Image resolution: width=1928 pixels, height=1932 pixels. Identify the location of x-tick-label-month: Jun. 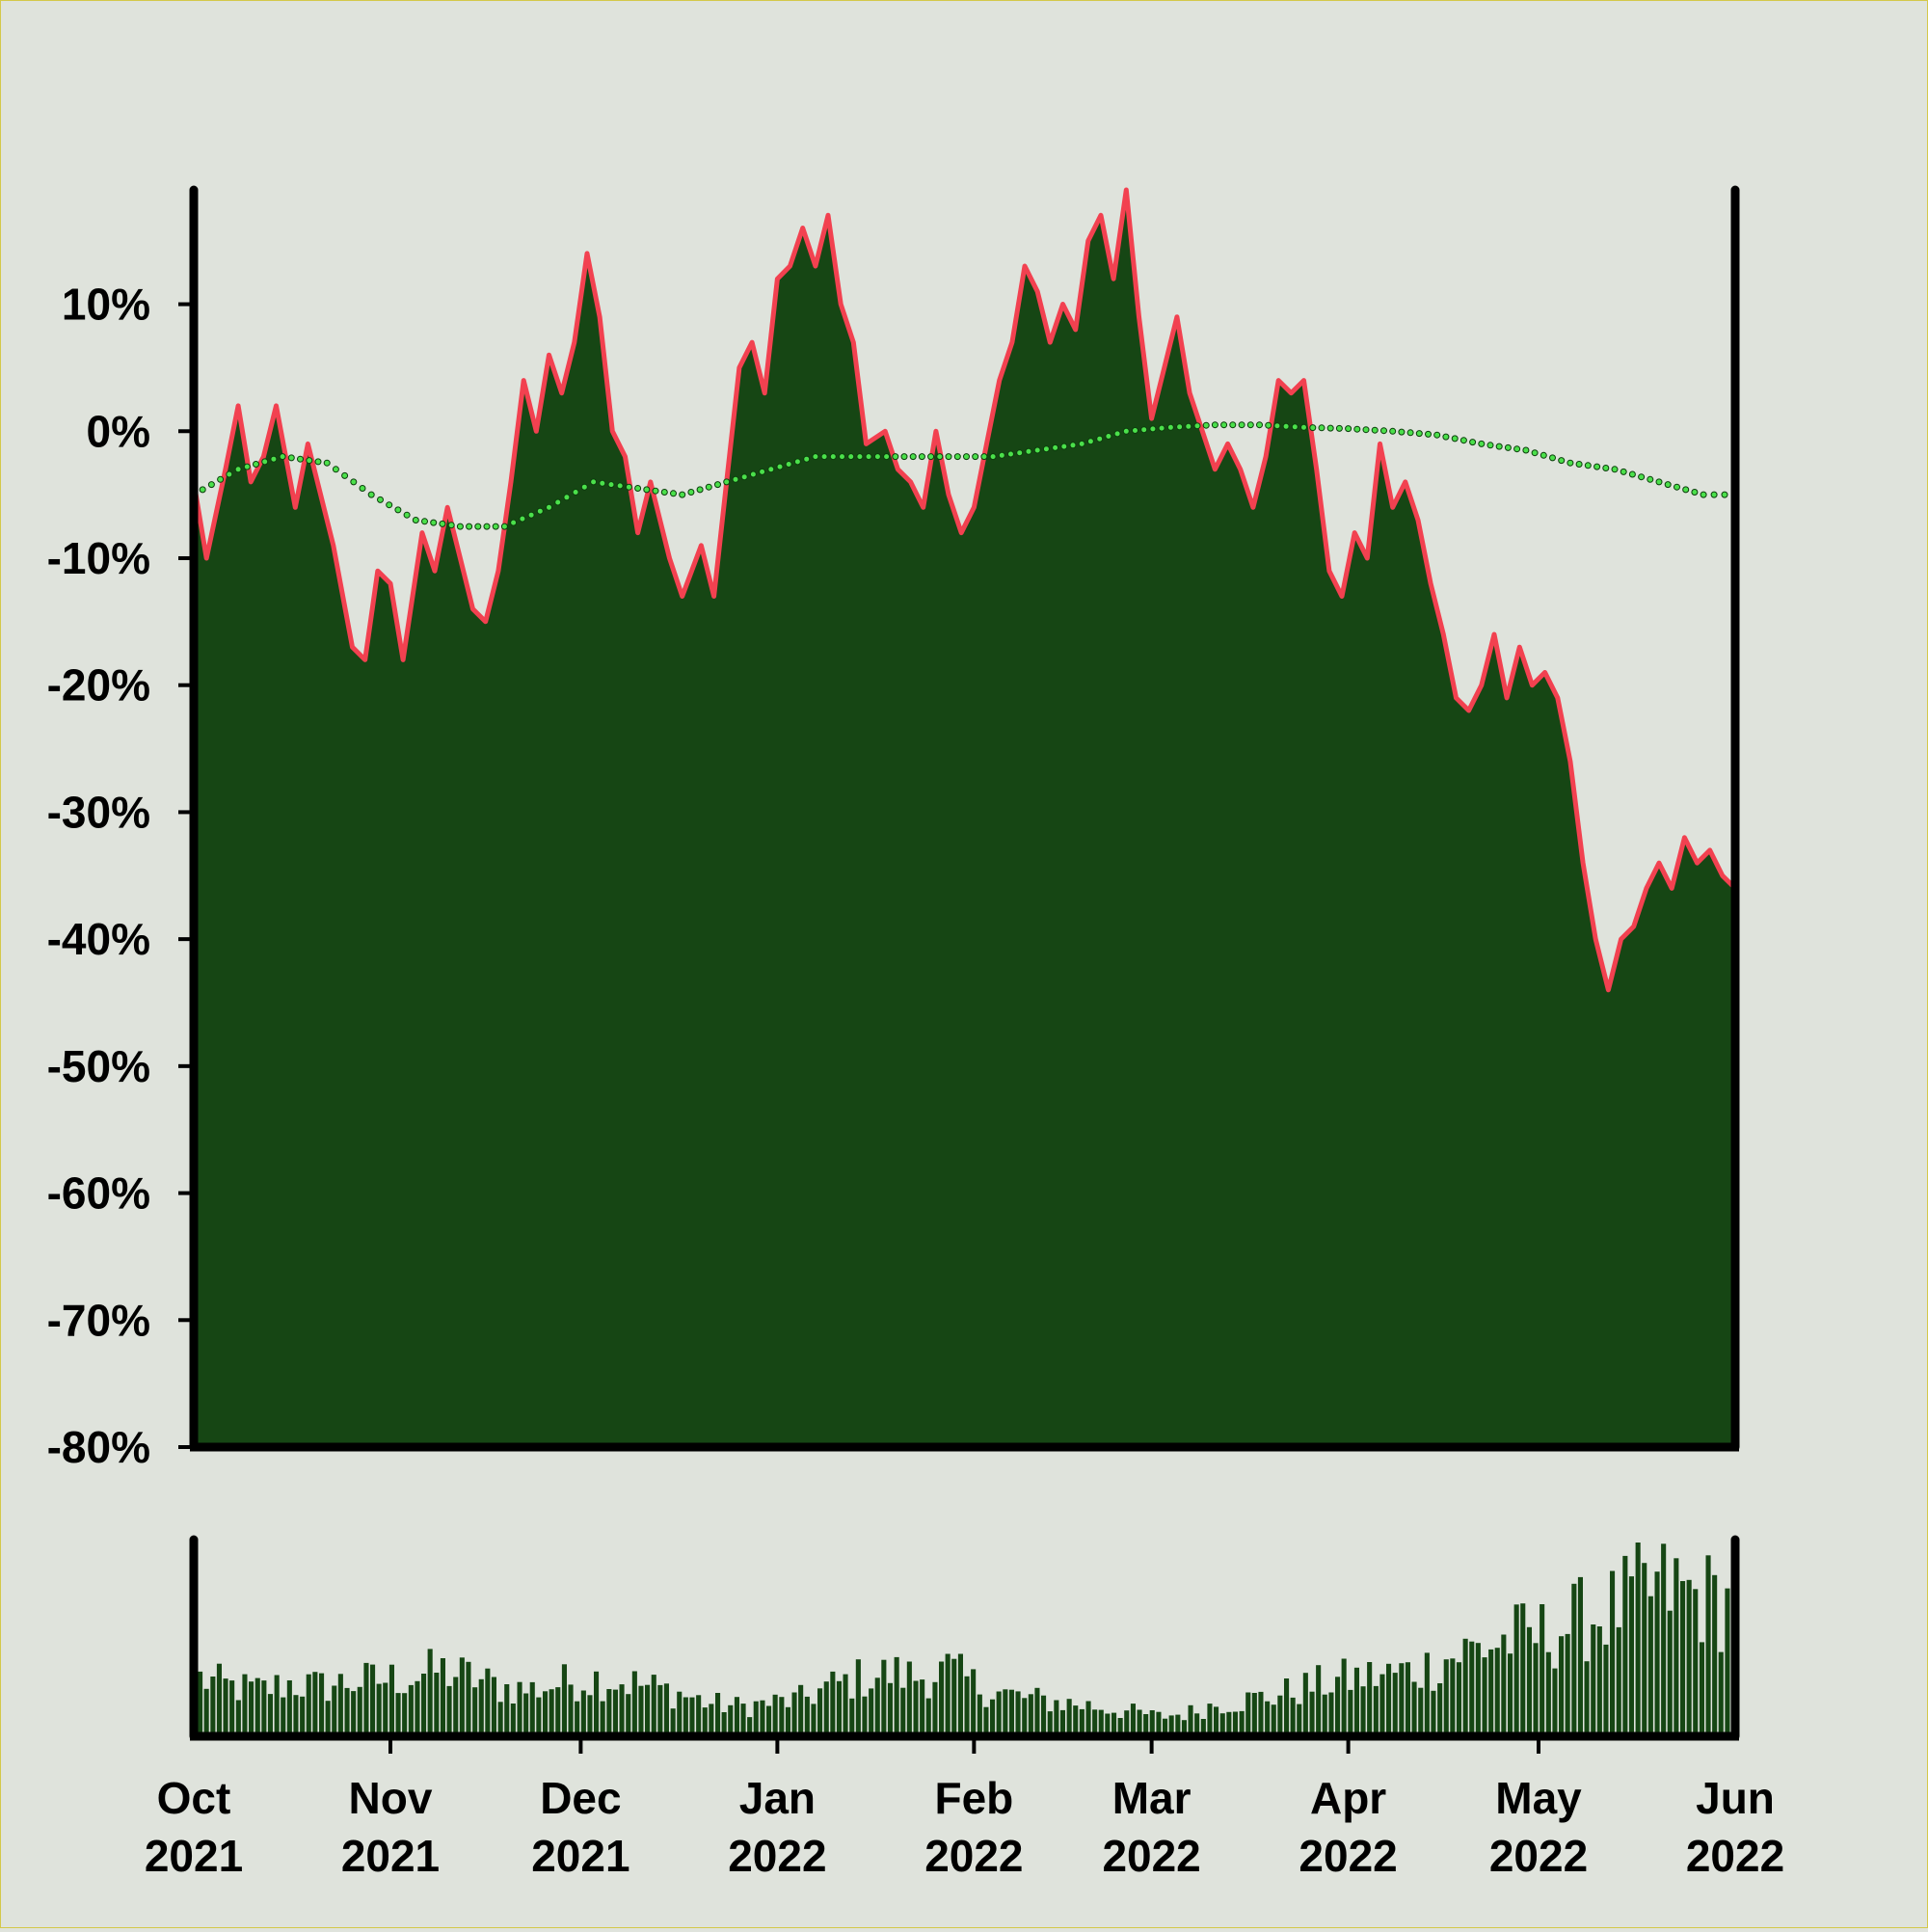
(1736, 1798).